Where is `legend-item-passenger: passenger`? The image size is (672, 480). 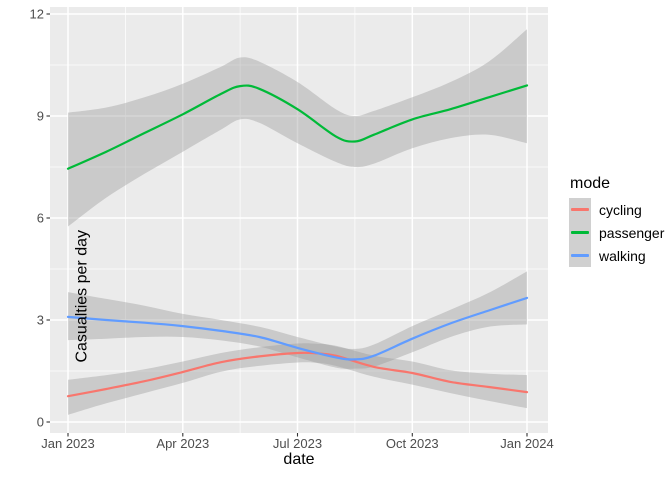
legend-item-passenger: passenger is located at coordinates (616, 232).